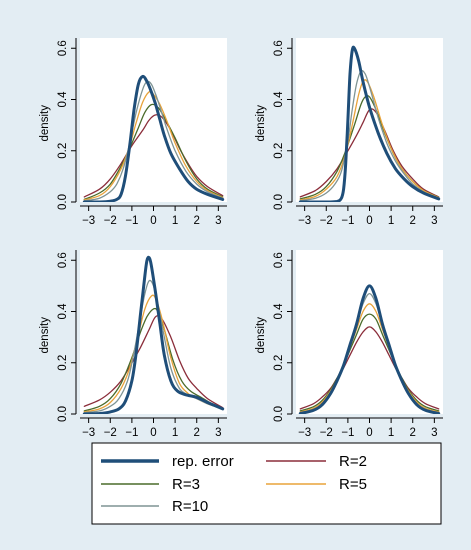 This screenshot has width=471, height=550. I want to click on series-line-r-10-tr, so click(369, 135).